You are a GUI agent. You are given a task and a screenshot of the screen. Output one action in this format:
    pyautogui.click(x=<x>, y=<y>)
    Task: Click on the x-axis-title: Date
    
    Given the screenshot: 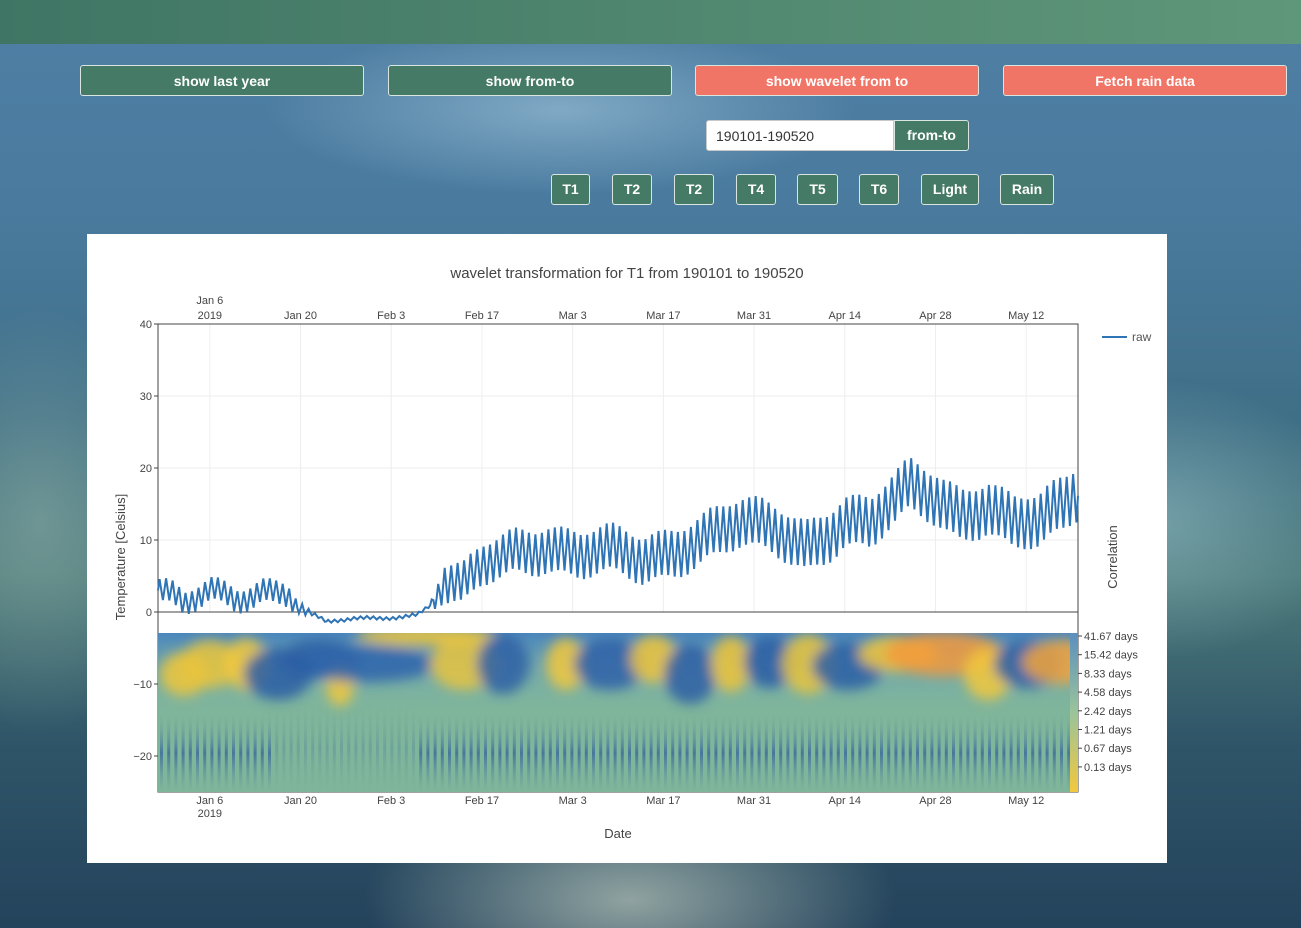 What is the action you would take?
    pyautogui.click(x=617, y=833)
    